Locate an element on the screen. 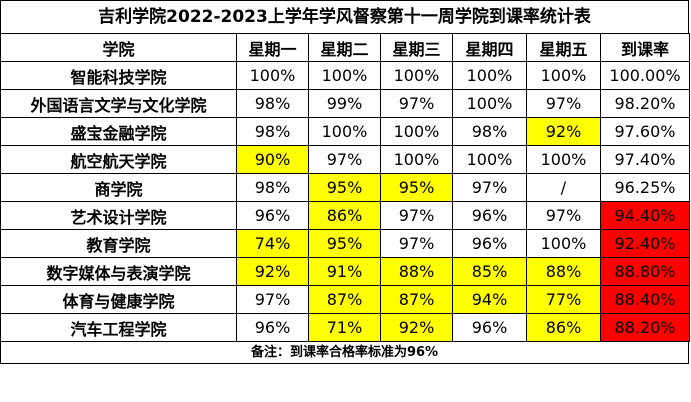  day-cell: 91% is located at coordinates (344, 271).